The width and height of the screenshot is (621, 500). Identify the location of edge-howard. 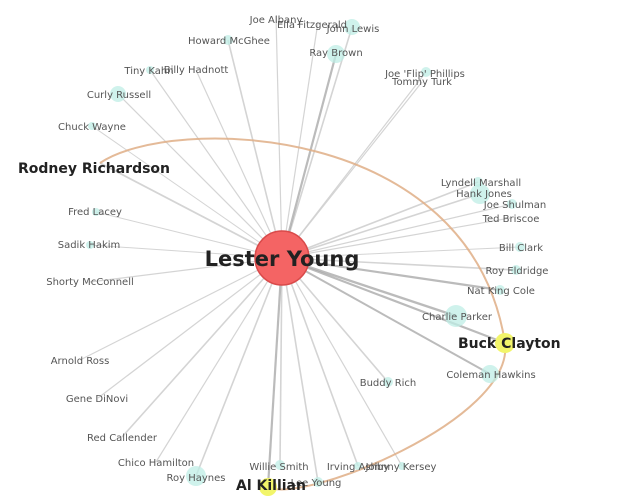
(255, 149).